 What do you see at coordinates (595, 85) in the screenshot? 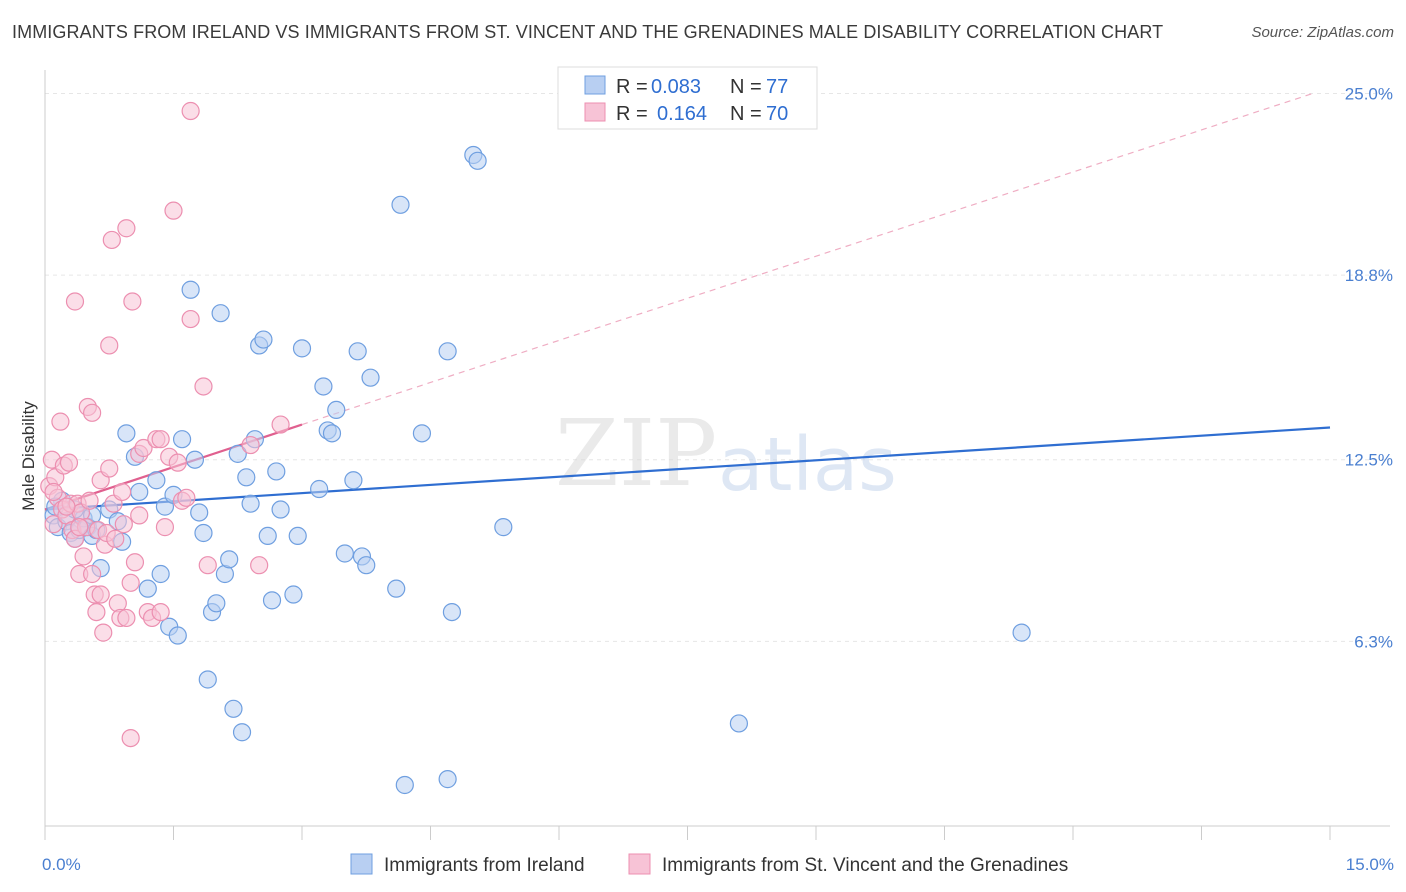
I see `legend-swatch-ireland` at bounding box center [595, 85].